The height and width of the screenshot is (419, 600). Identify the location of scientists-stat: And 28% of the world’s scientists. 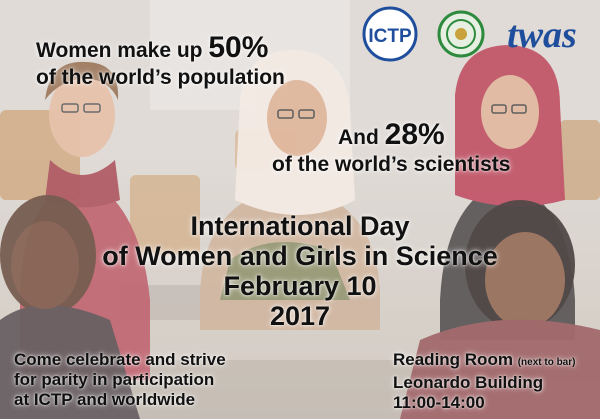
(391, 148).